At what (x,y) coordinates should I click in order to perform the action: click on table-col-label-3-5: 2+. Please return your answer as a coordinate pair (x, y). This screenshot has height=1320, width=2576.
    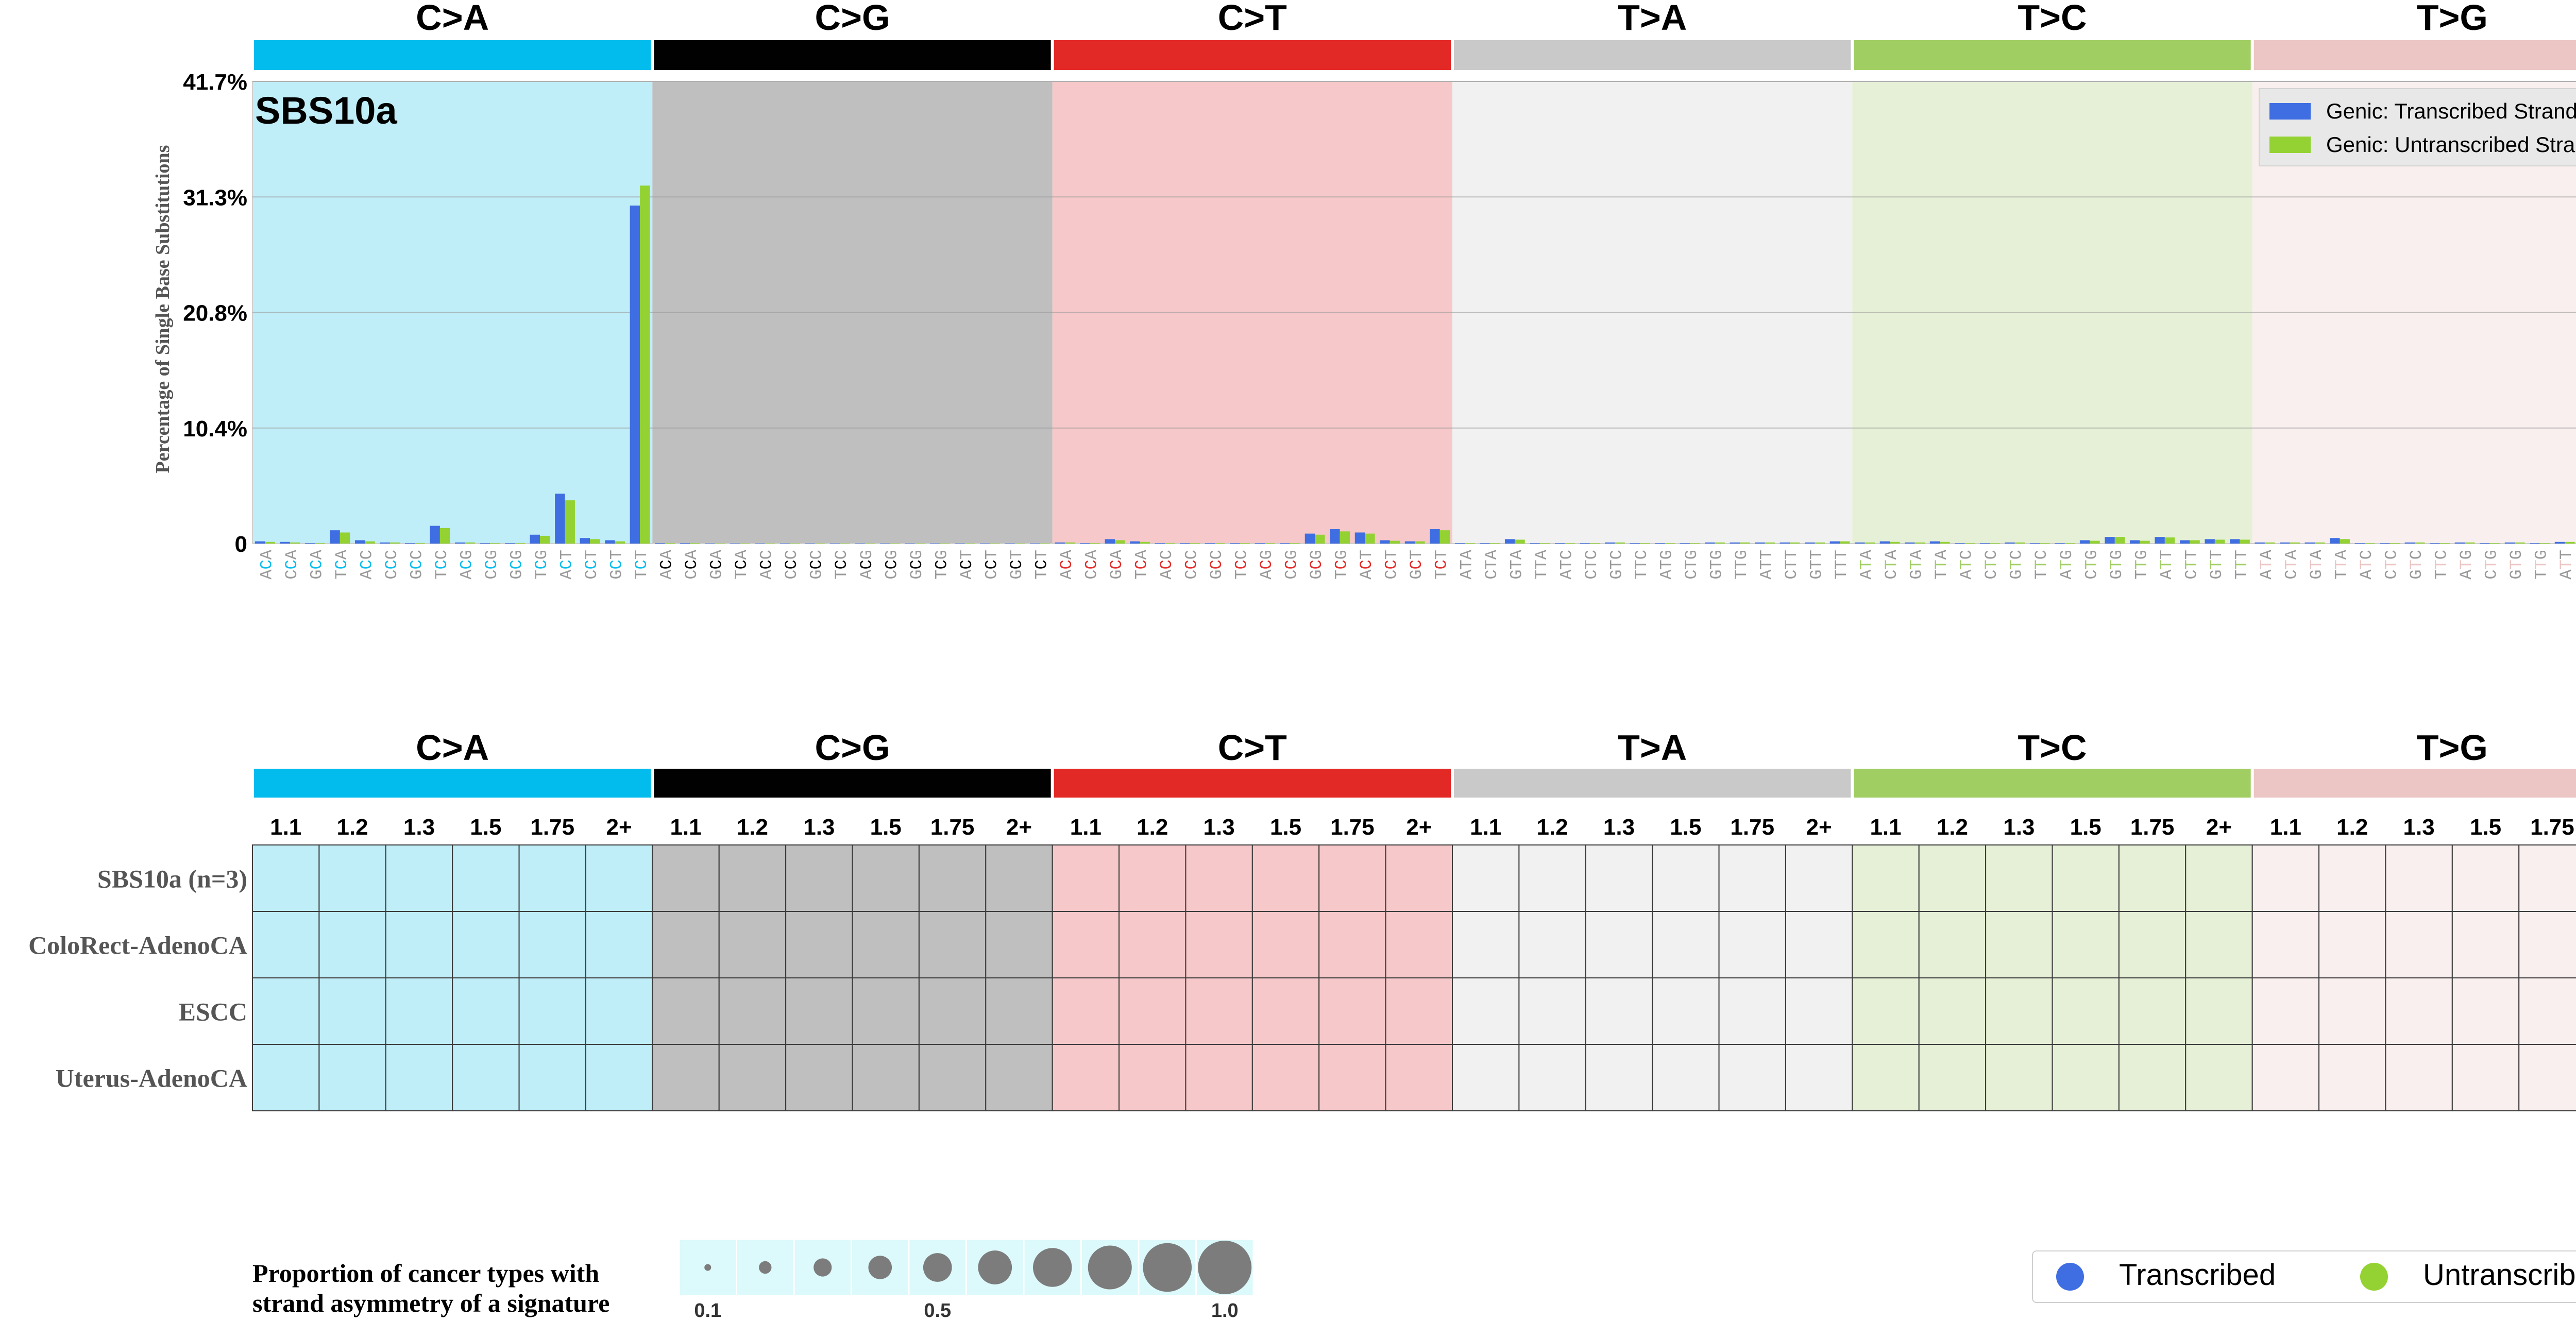
    Looking at the image, I should click on (1819, 827).